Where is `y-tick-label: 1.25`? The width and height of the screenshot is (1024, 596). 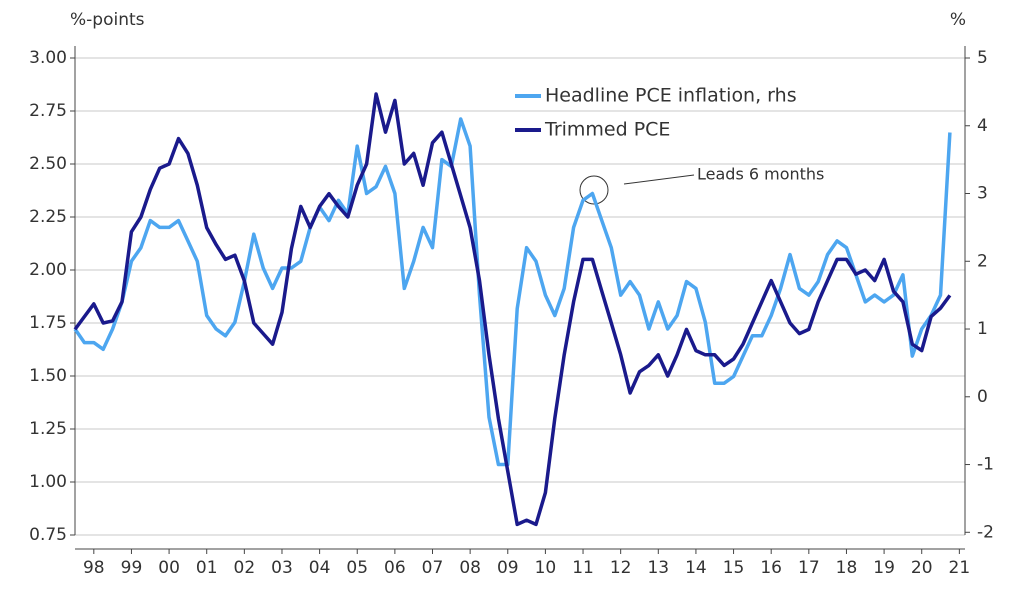
y-tick-label: 1.25 is located at coordinates (48, 429).